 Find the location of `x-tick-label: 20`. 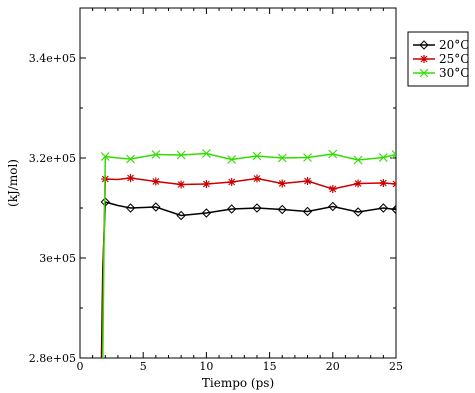

x-tick-label: 20 is located at coordinates (333, 366).